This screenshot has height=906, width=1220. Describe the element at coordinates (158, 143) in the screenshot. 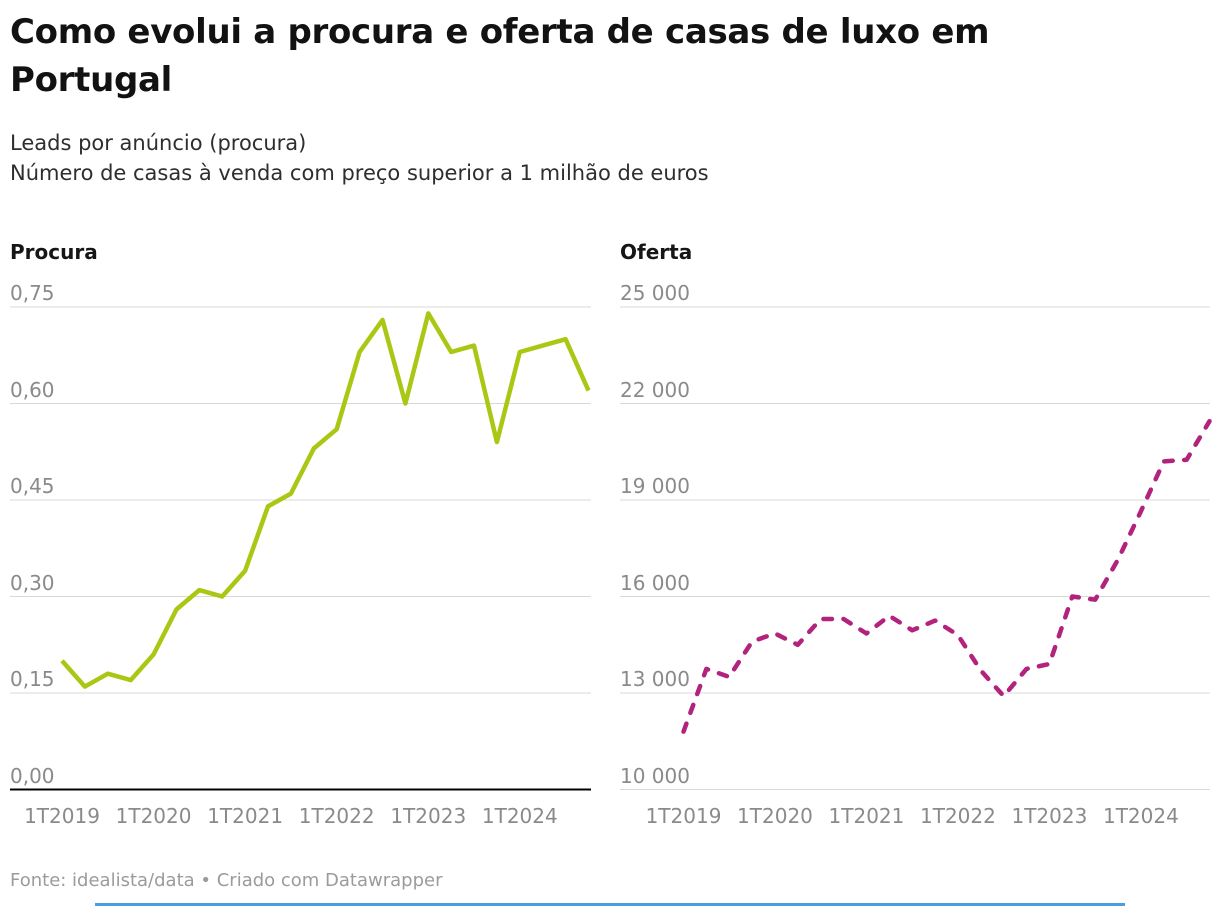

I see `subtitle-line-1: Leads por anúncio (procura)` at that location.